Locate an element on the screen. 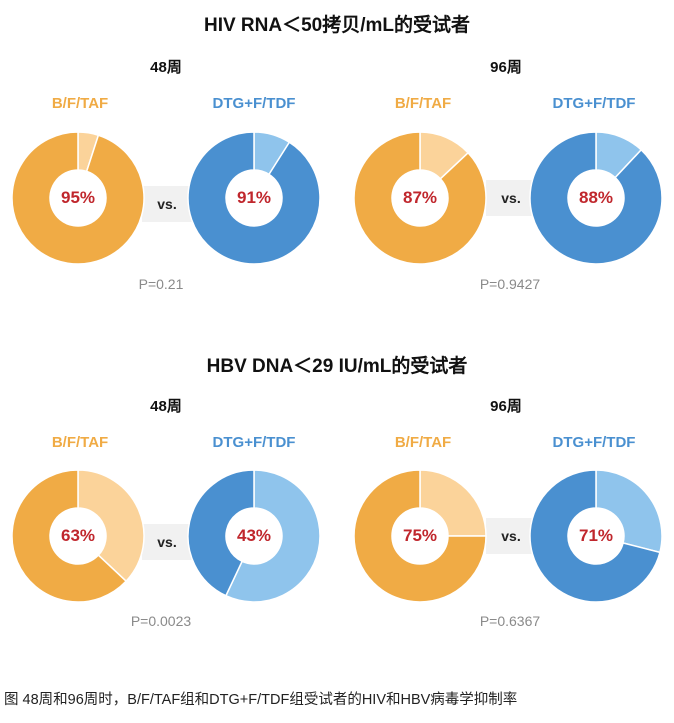 The height and width of the screenshot is (723, 674). percent-label: 87% is located at coordinates (420, 197).